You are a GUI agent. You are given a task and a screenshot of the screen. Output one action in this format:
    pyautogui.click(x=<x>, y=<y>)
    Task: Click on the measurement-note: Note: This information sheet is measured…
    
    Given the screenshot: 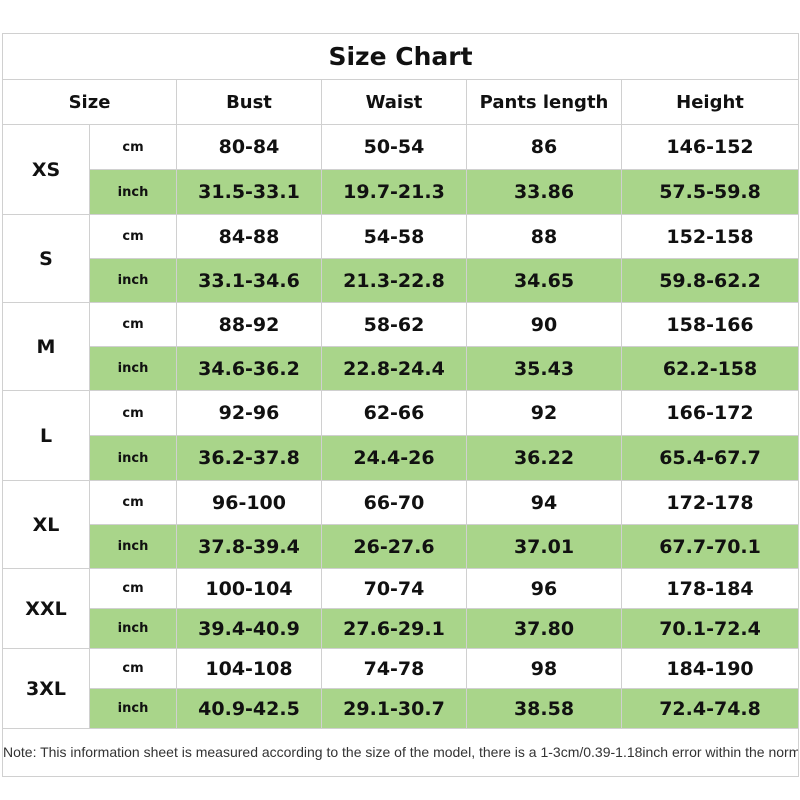 What is the action you would take?
    pyautogui.click(x=400, y=752)
    